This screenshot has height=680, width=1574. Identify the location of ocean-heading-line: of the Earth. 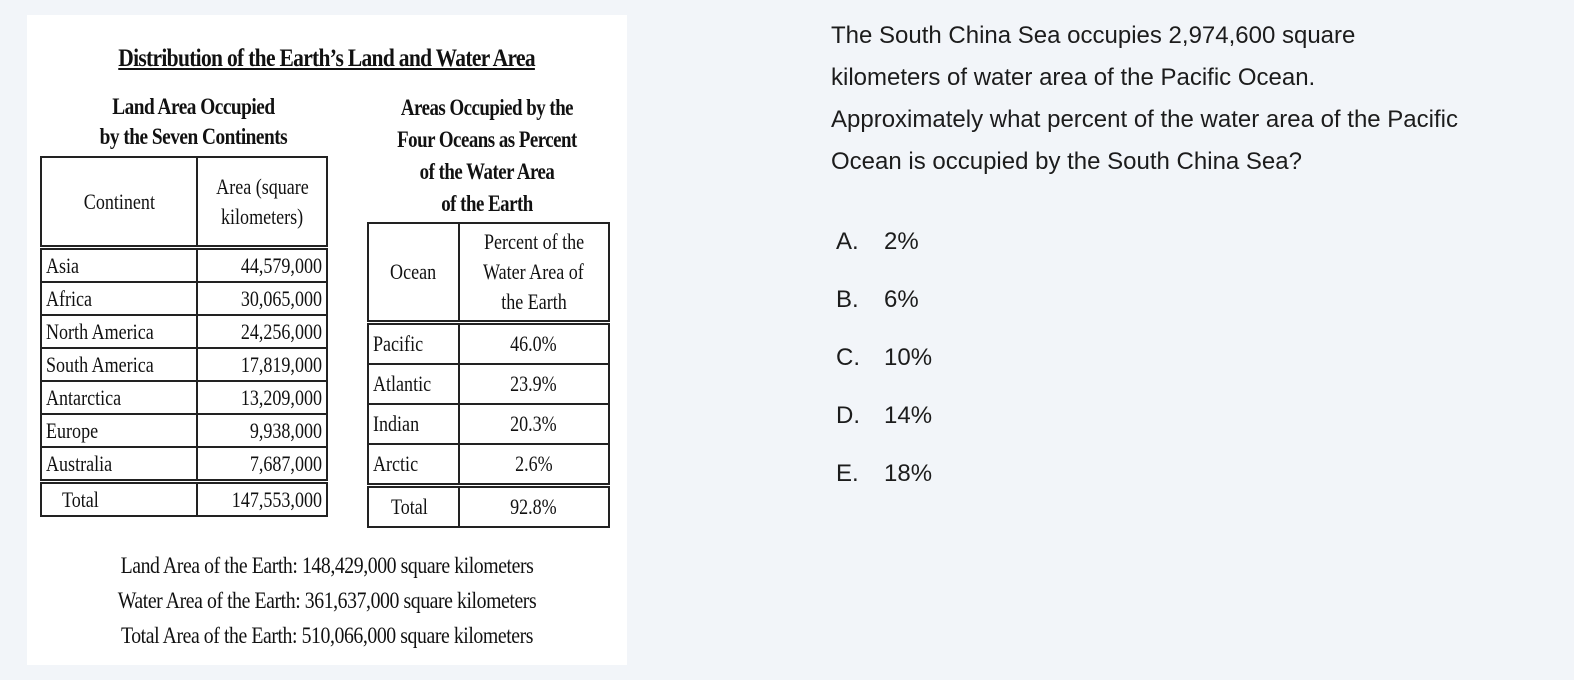
(487, 203).